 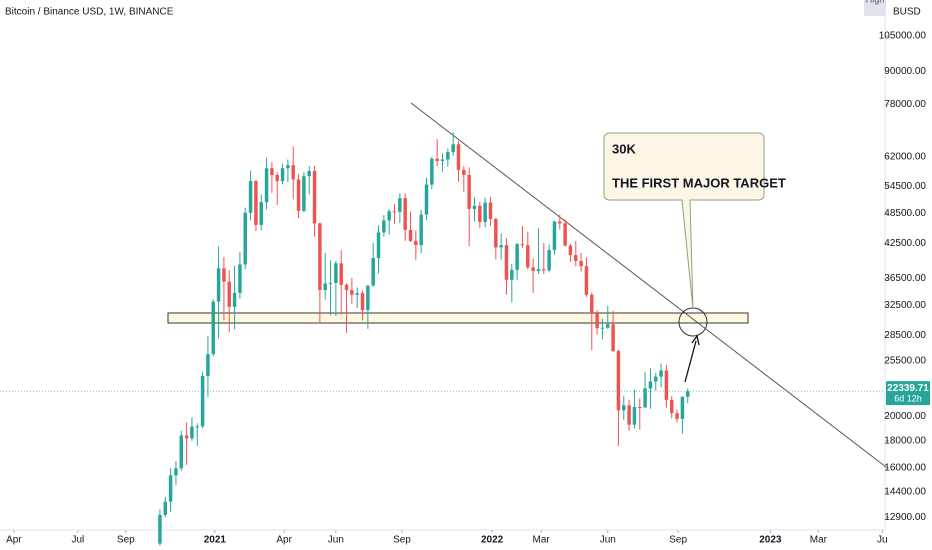 I want to click on x-tick-label: 2021, so click(x=215, y=540).